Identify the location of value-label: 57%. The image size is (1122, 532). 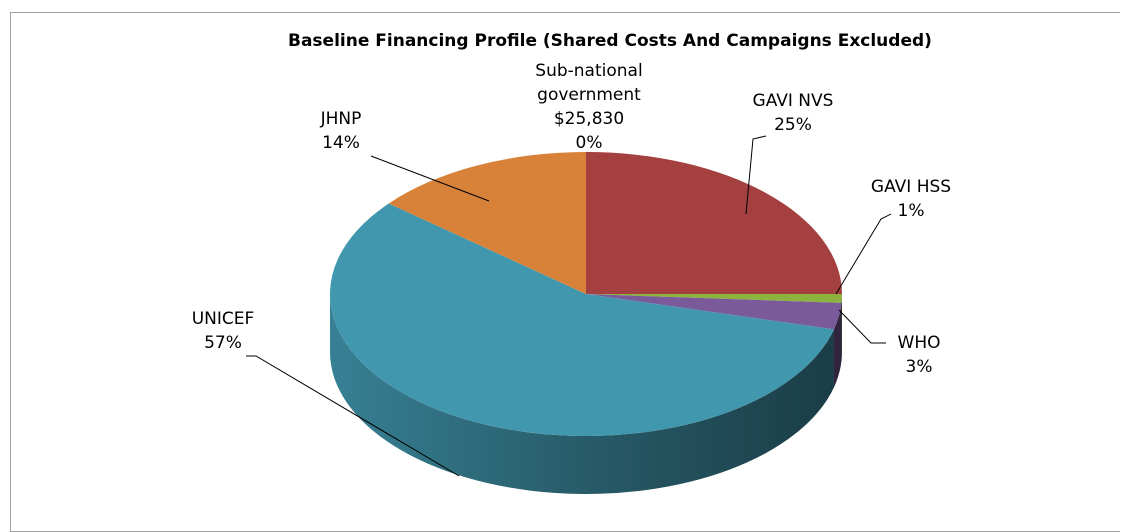
(223, 343).